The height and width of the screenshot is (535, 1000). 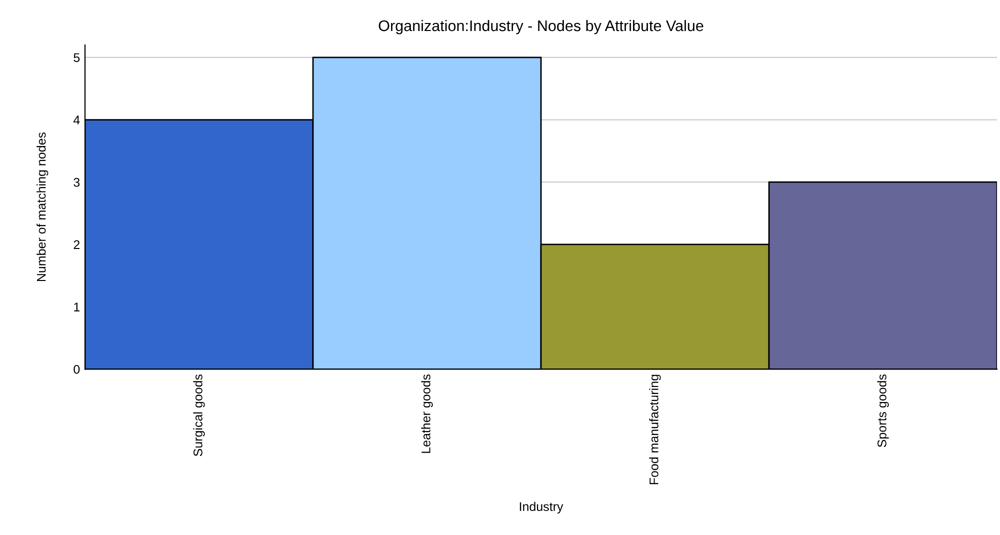 What do you see at coordinates (542, 508) in the screenshot?
I see `x-axis-title: Industry` at bounding box center [542, 508].